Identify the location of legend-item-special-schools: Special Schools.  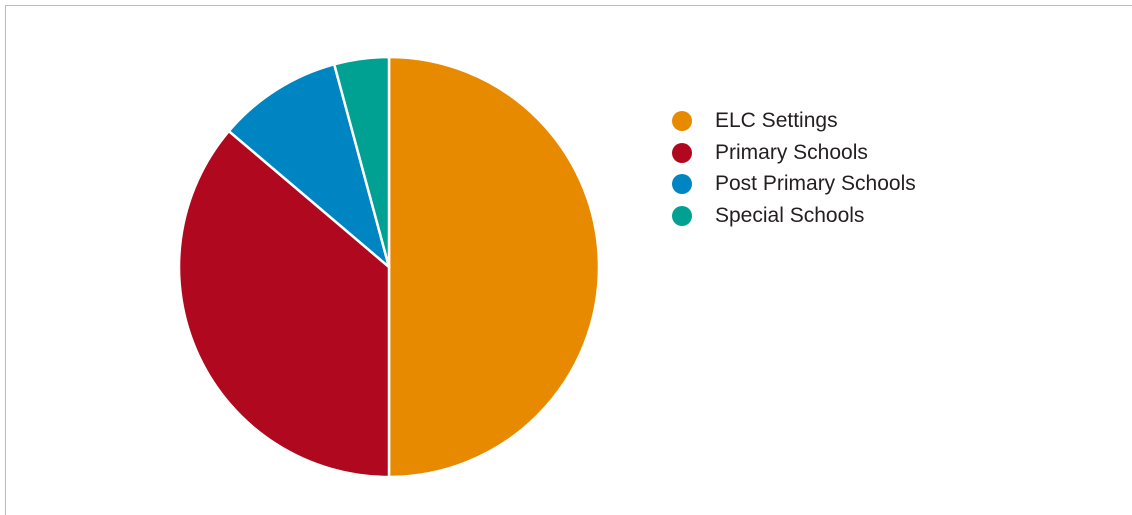
(794, 216).